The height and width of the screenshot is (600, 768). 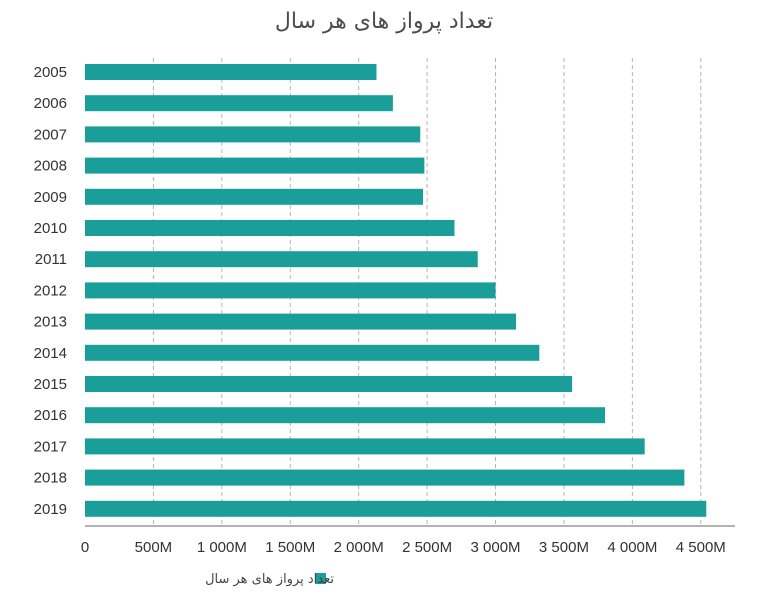 I want to click on bar-2015, so click(x=329, y=384).